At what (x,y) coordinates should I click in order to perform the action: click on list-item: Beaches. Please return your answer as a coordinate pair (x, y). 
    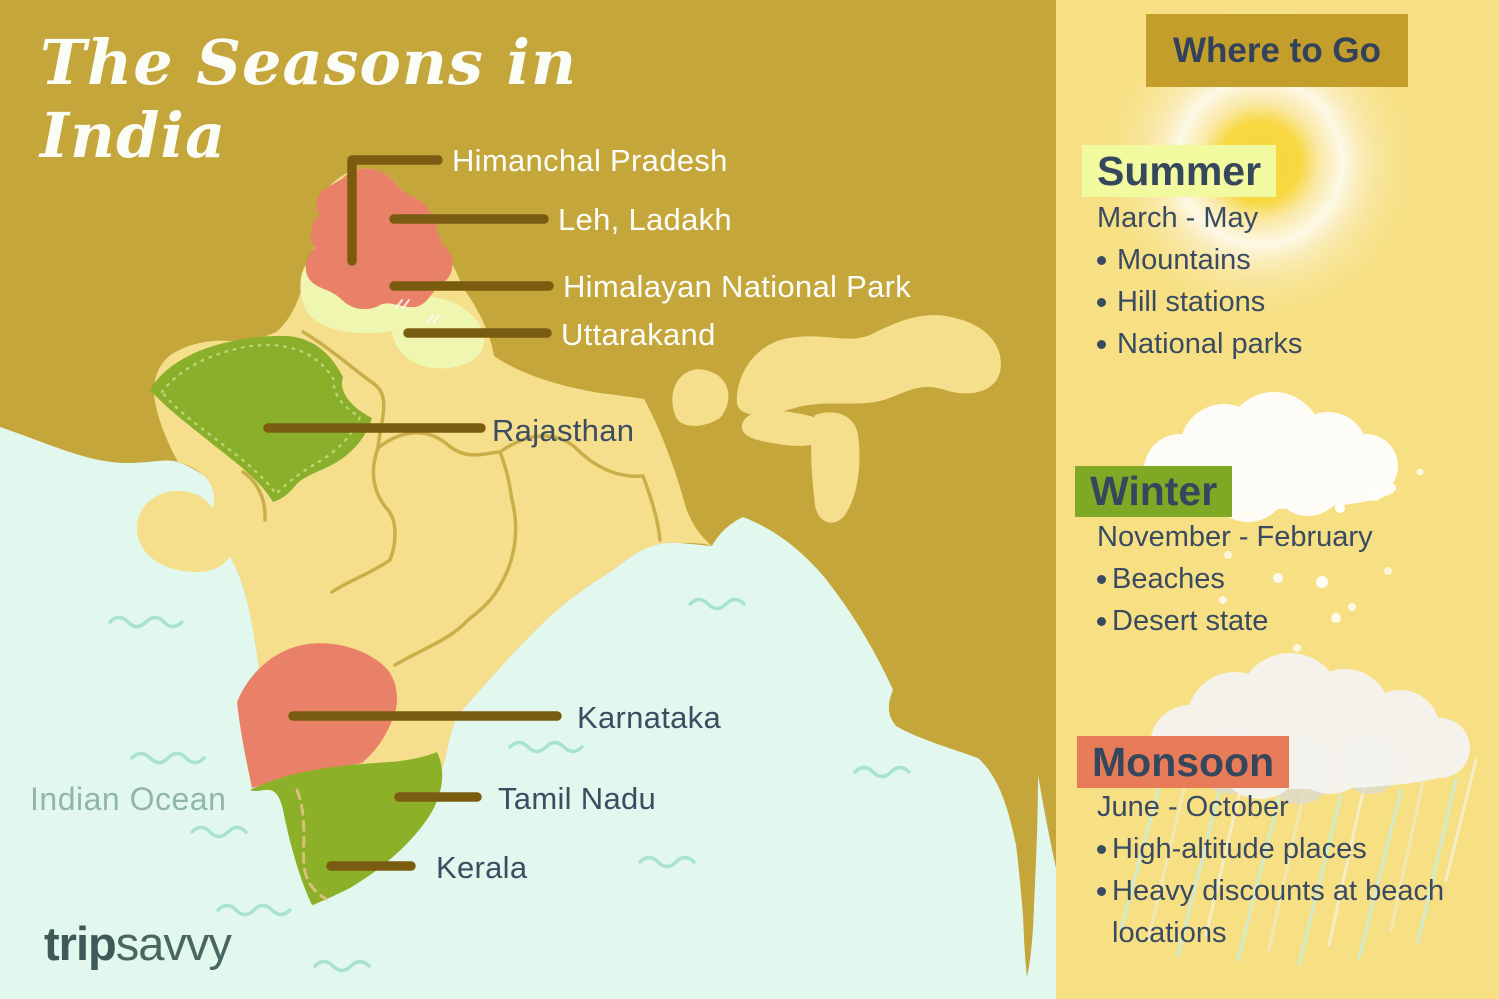
    Looking at the image, I should click on (1293, 579).